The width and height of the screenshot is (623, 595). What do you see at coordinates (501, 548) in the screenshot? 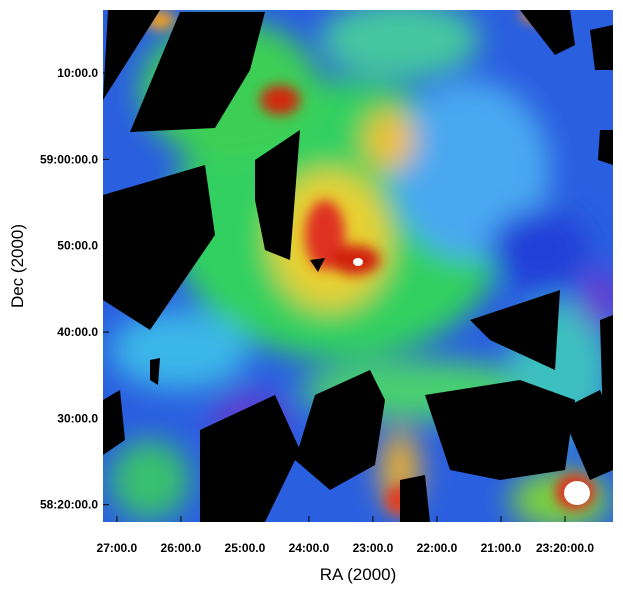
I see `x-tick-label: 21:00.0` at bounding box center [501, 548].